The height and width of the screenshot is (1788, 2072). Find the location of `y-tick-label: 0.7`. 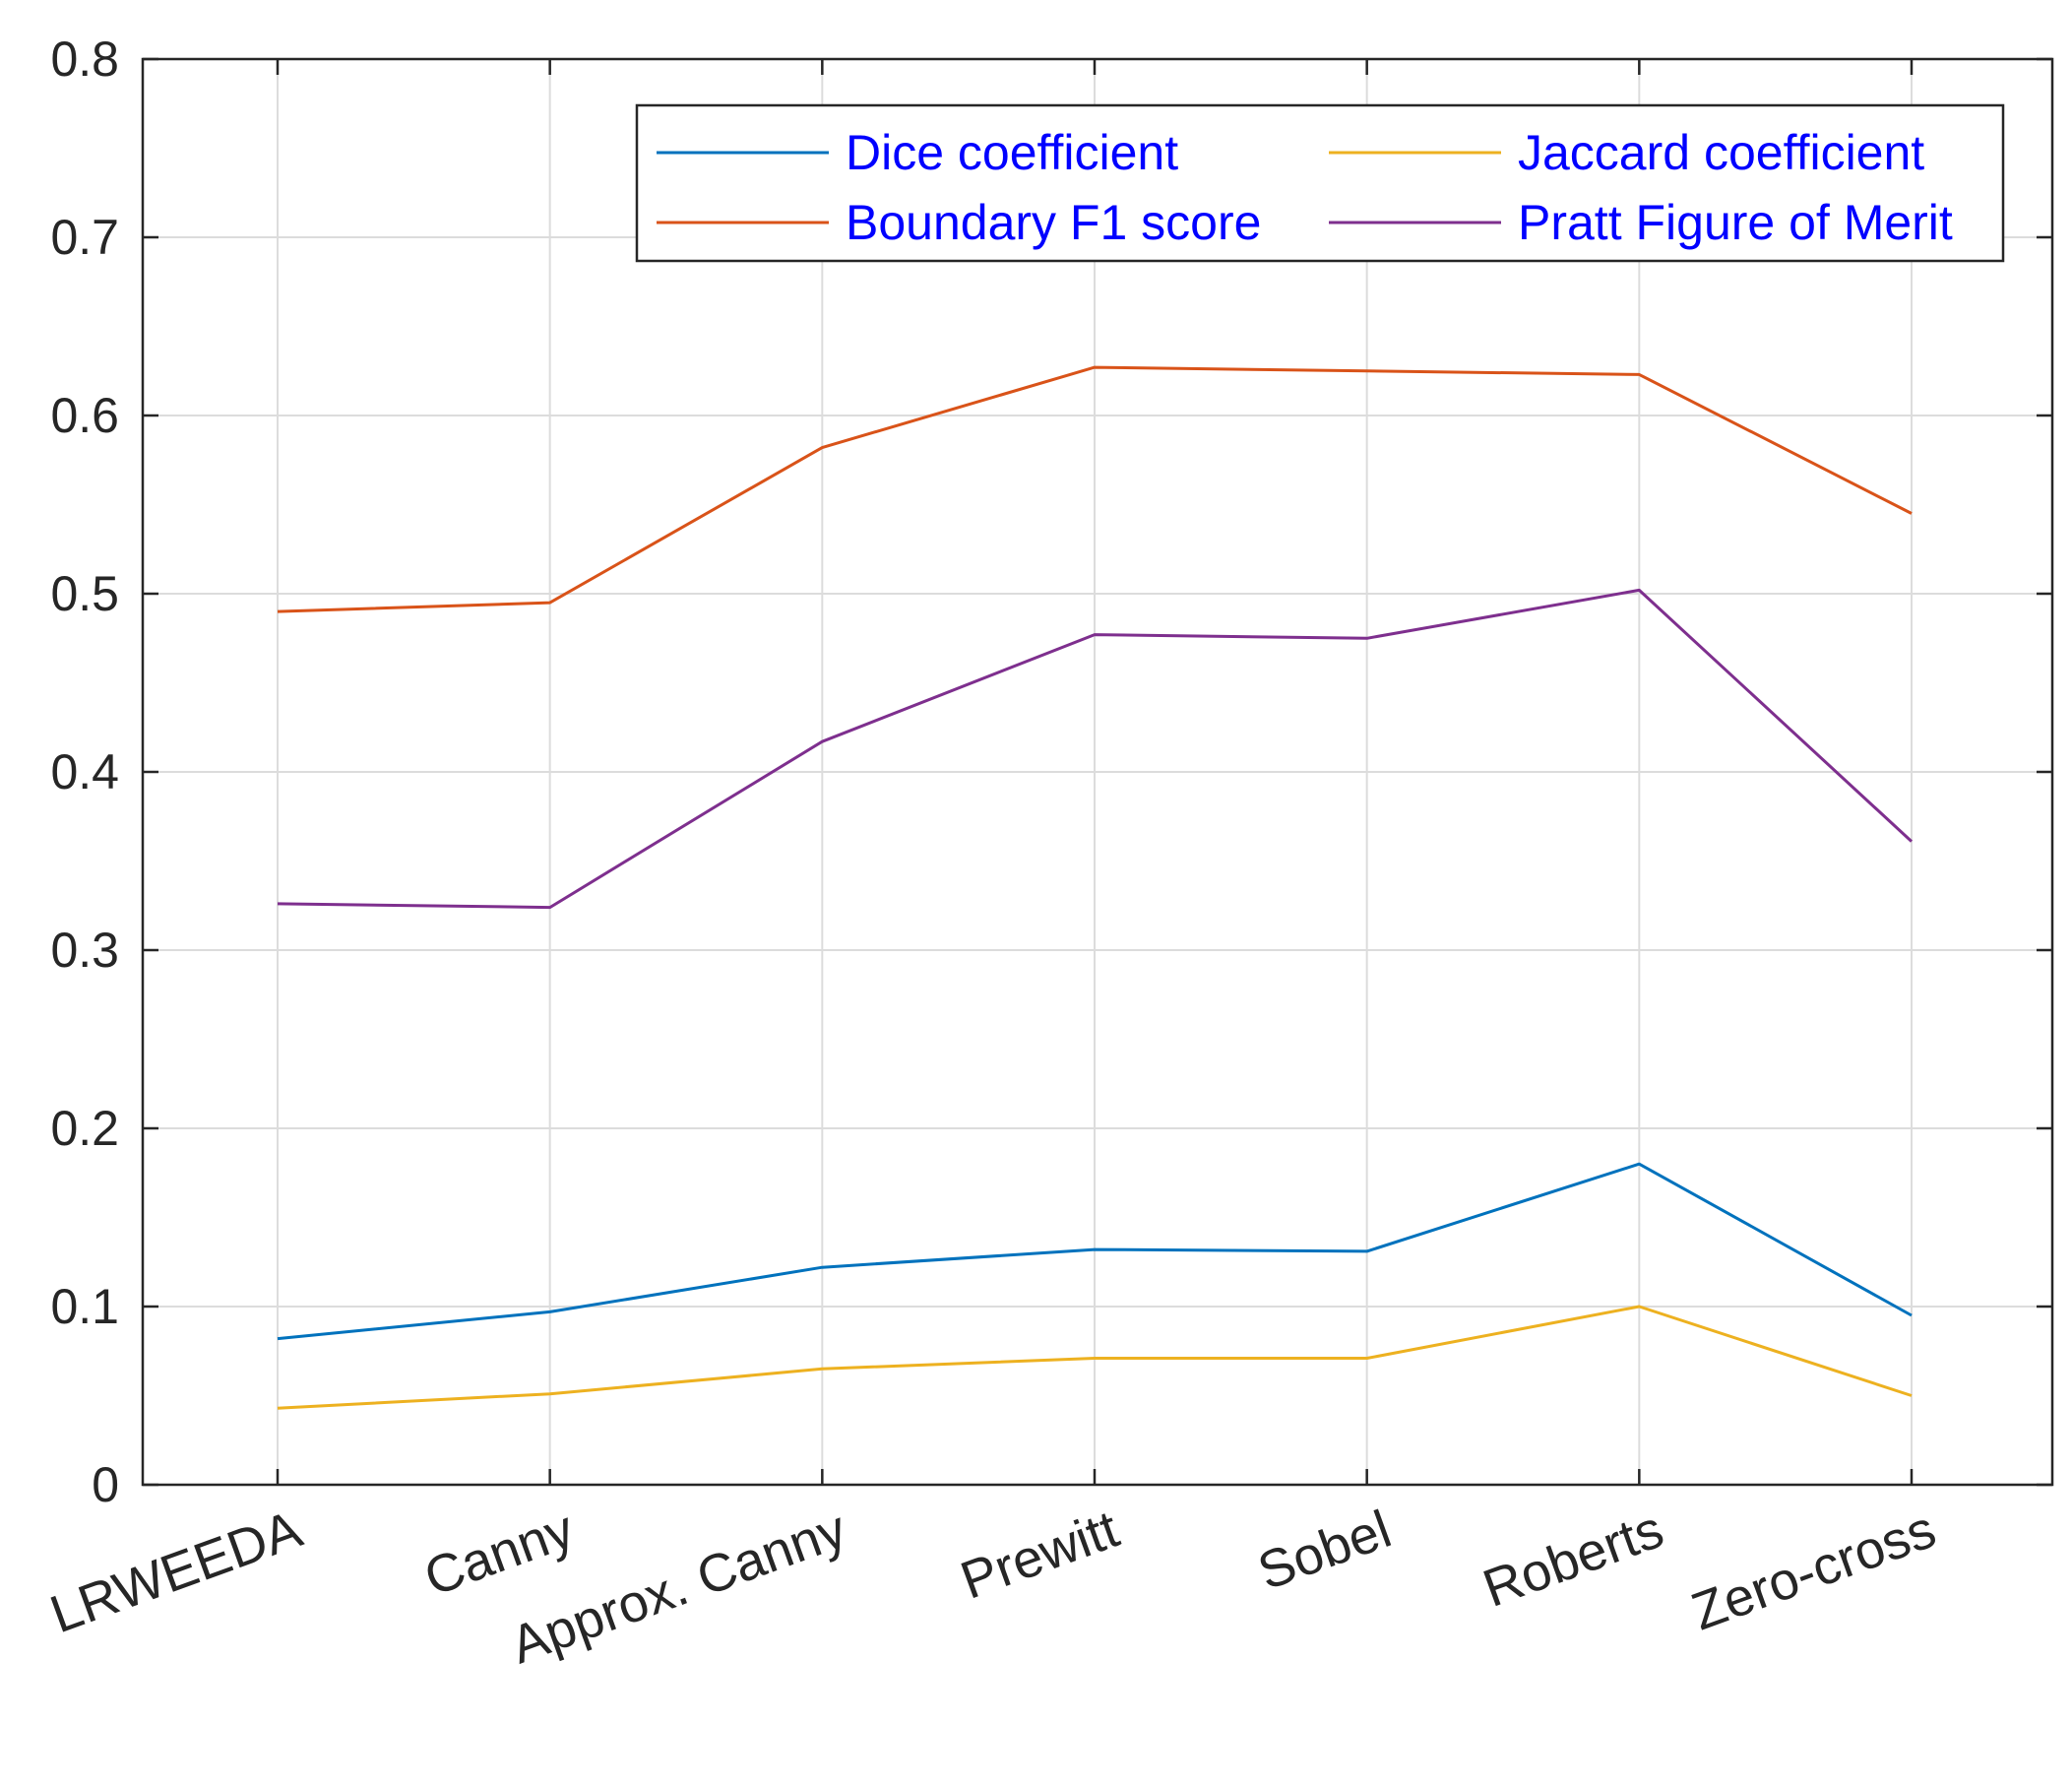

y-tick-label: 0.7 is located at coordinates (84, 237).